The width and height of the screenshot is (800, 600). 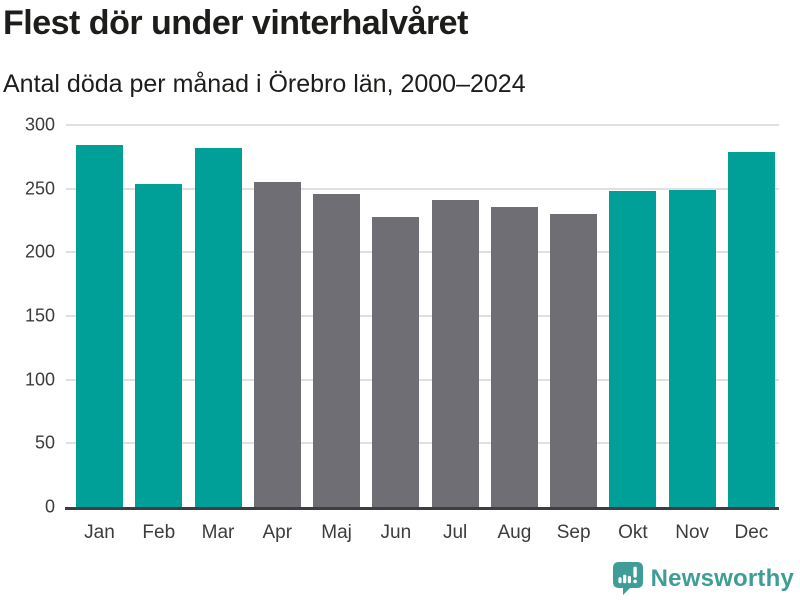 I want to click on x-tick-label: Dec, so click(x=751, y=532).